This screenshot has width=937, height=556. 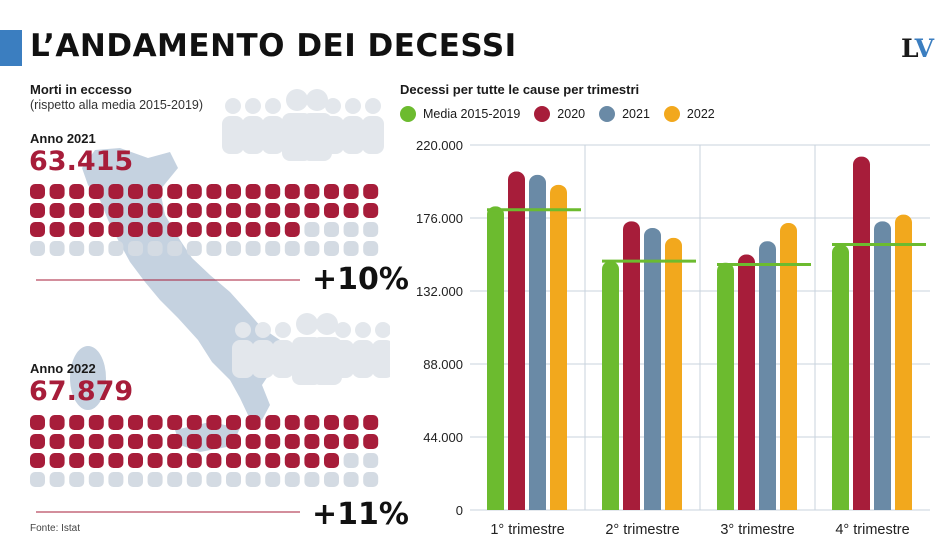 I want to click on year-label-2021: Anno 2021, so click(x=63, y=138).